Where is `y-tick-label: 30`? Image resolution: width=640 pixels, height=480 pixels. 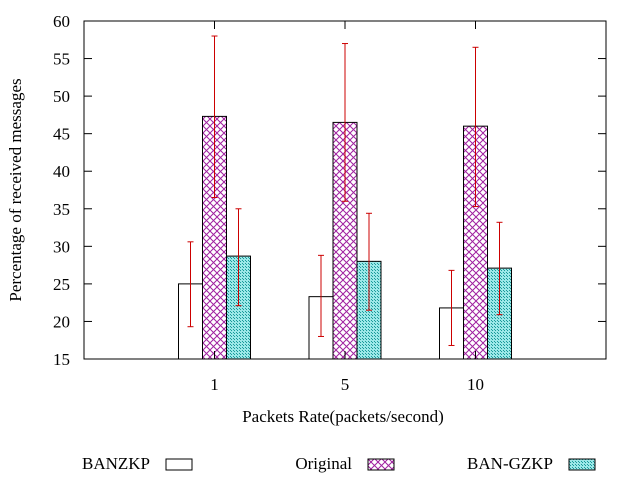
y-tick-label: 30 is located at coordinates (61, 246).